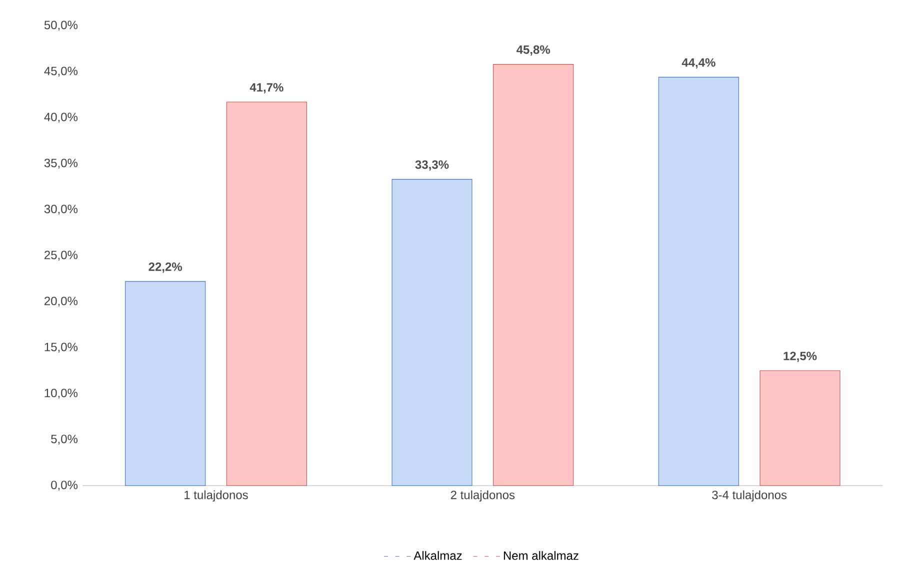 The height and width of the screenshot is (579, 913). What do you see at coordinates (64, 485) in the screenshot?
I see `y-tick-label: 0,0%` at bounding box center [64, 485].